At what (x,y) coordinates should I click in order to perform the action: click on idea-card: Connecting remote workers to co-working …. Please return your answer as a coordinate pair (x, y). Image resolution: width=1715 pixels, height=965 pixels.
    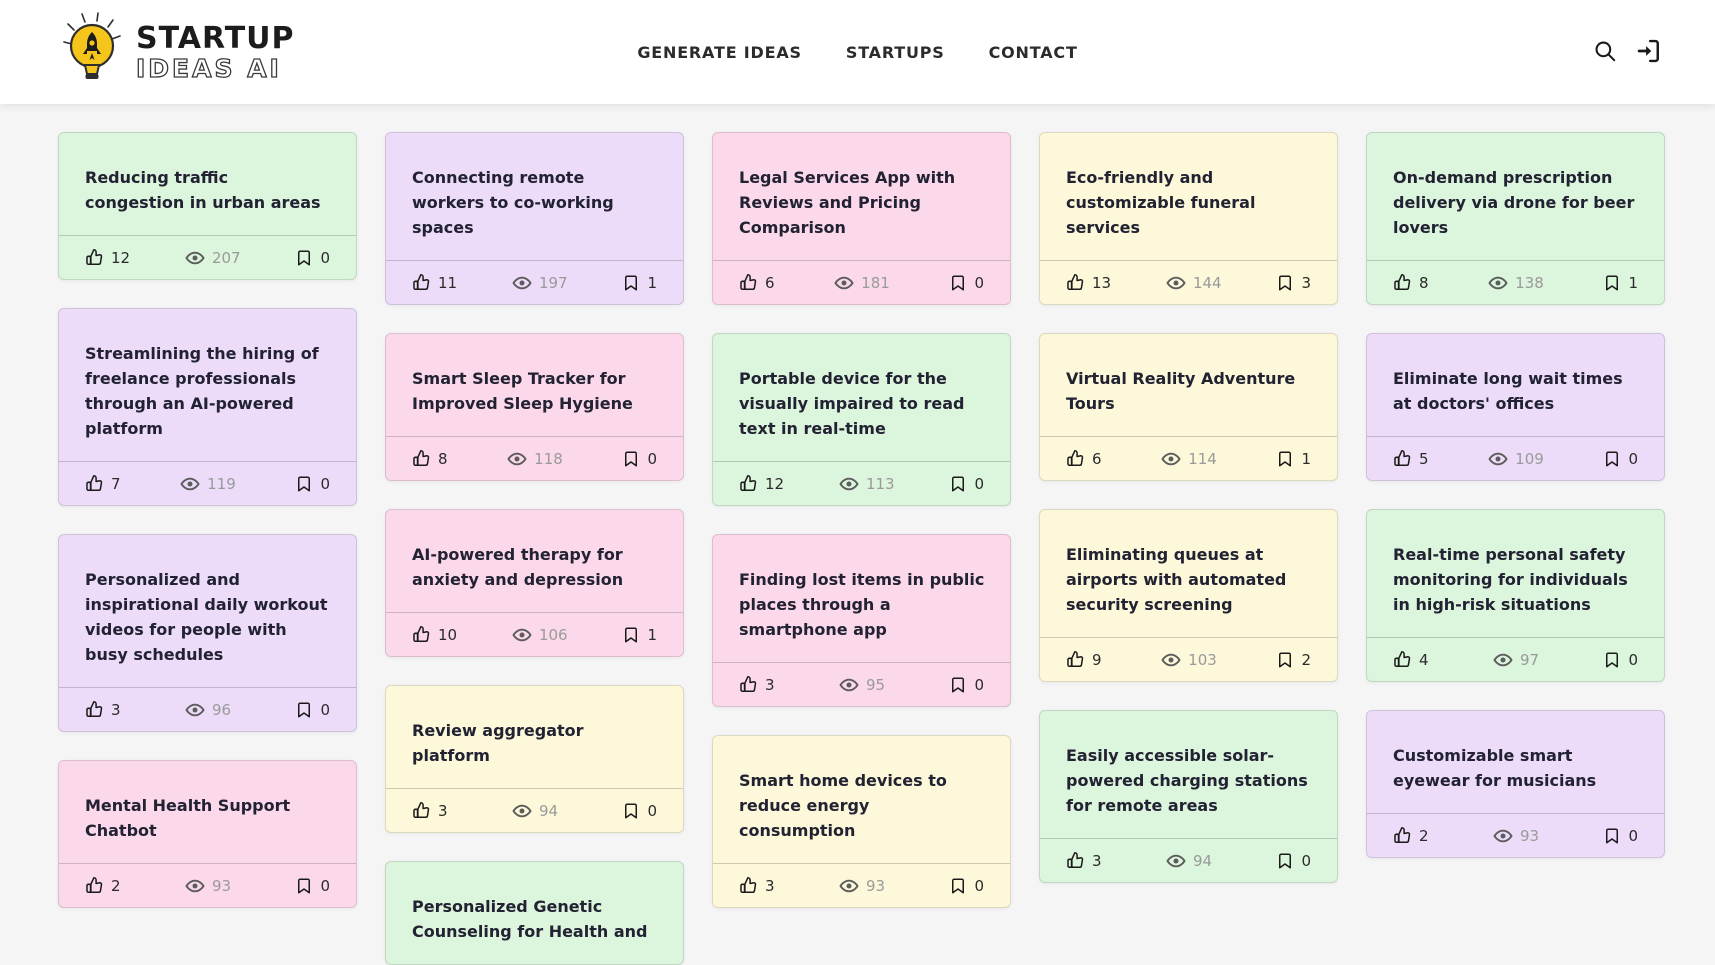
    Looking at the image, I should click on (534, 218).